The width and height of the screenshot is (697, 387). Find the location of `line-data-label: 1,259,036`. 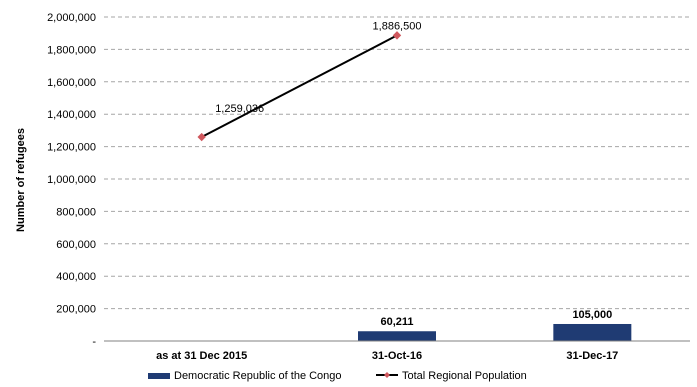

line-data-label: 1,259,036 is located at coordinates (239, 109).